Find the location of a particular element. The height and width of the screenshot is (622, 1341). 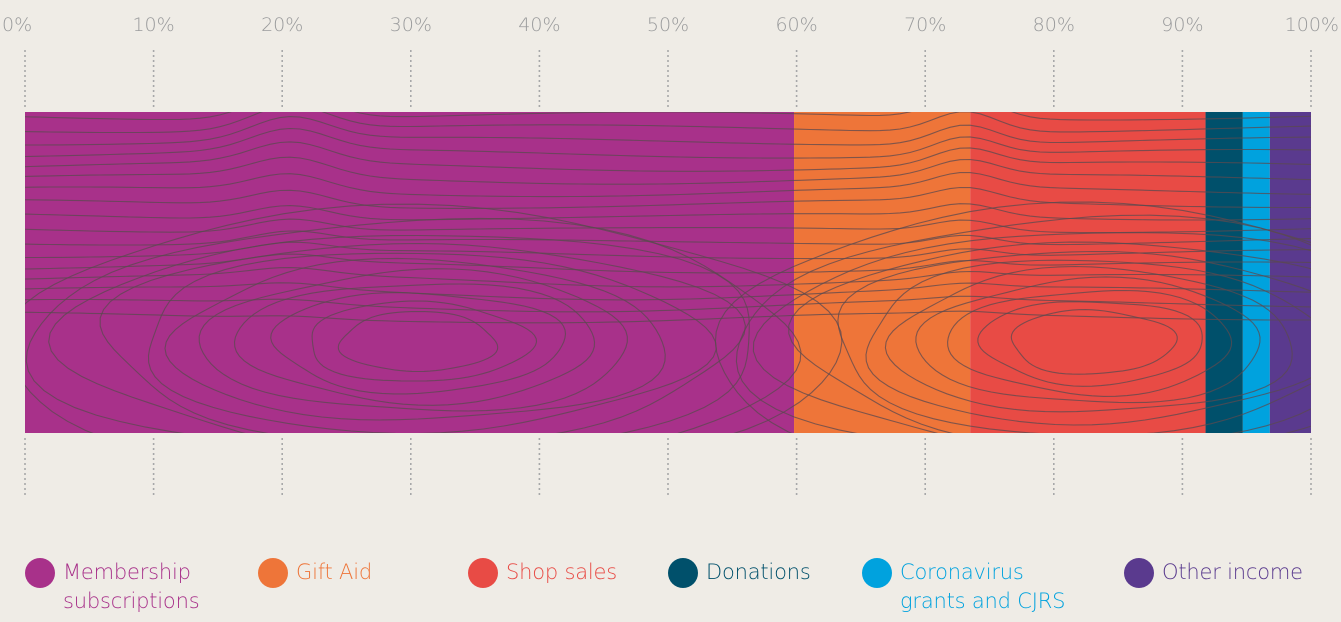

legend-label: Gift Aid is located at coordinates (334, 572).